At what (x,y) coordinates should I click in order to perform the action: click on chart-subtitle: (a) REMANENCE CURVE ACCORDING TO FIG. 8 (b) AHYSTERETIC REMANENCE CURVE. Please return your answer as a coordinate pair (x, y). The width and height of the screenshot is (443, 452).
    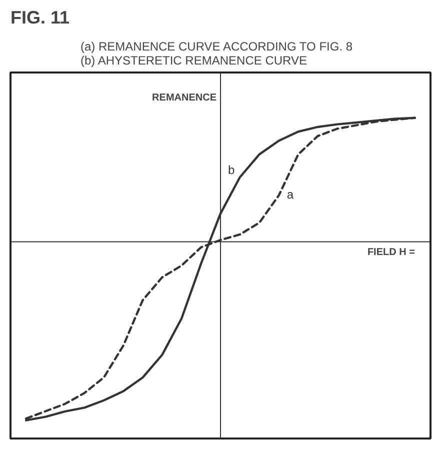
    Looking at the image, I should click on (216, 54).